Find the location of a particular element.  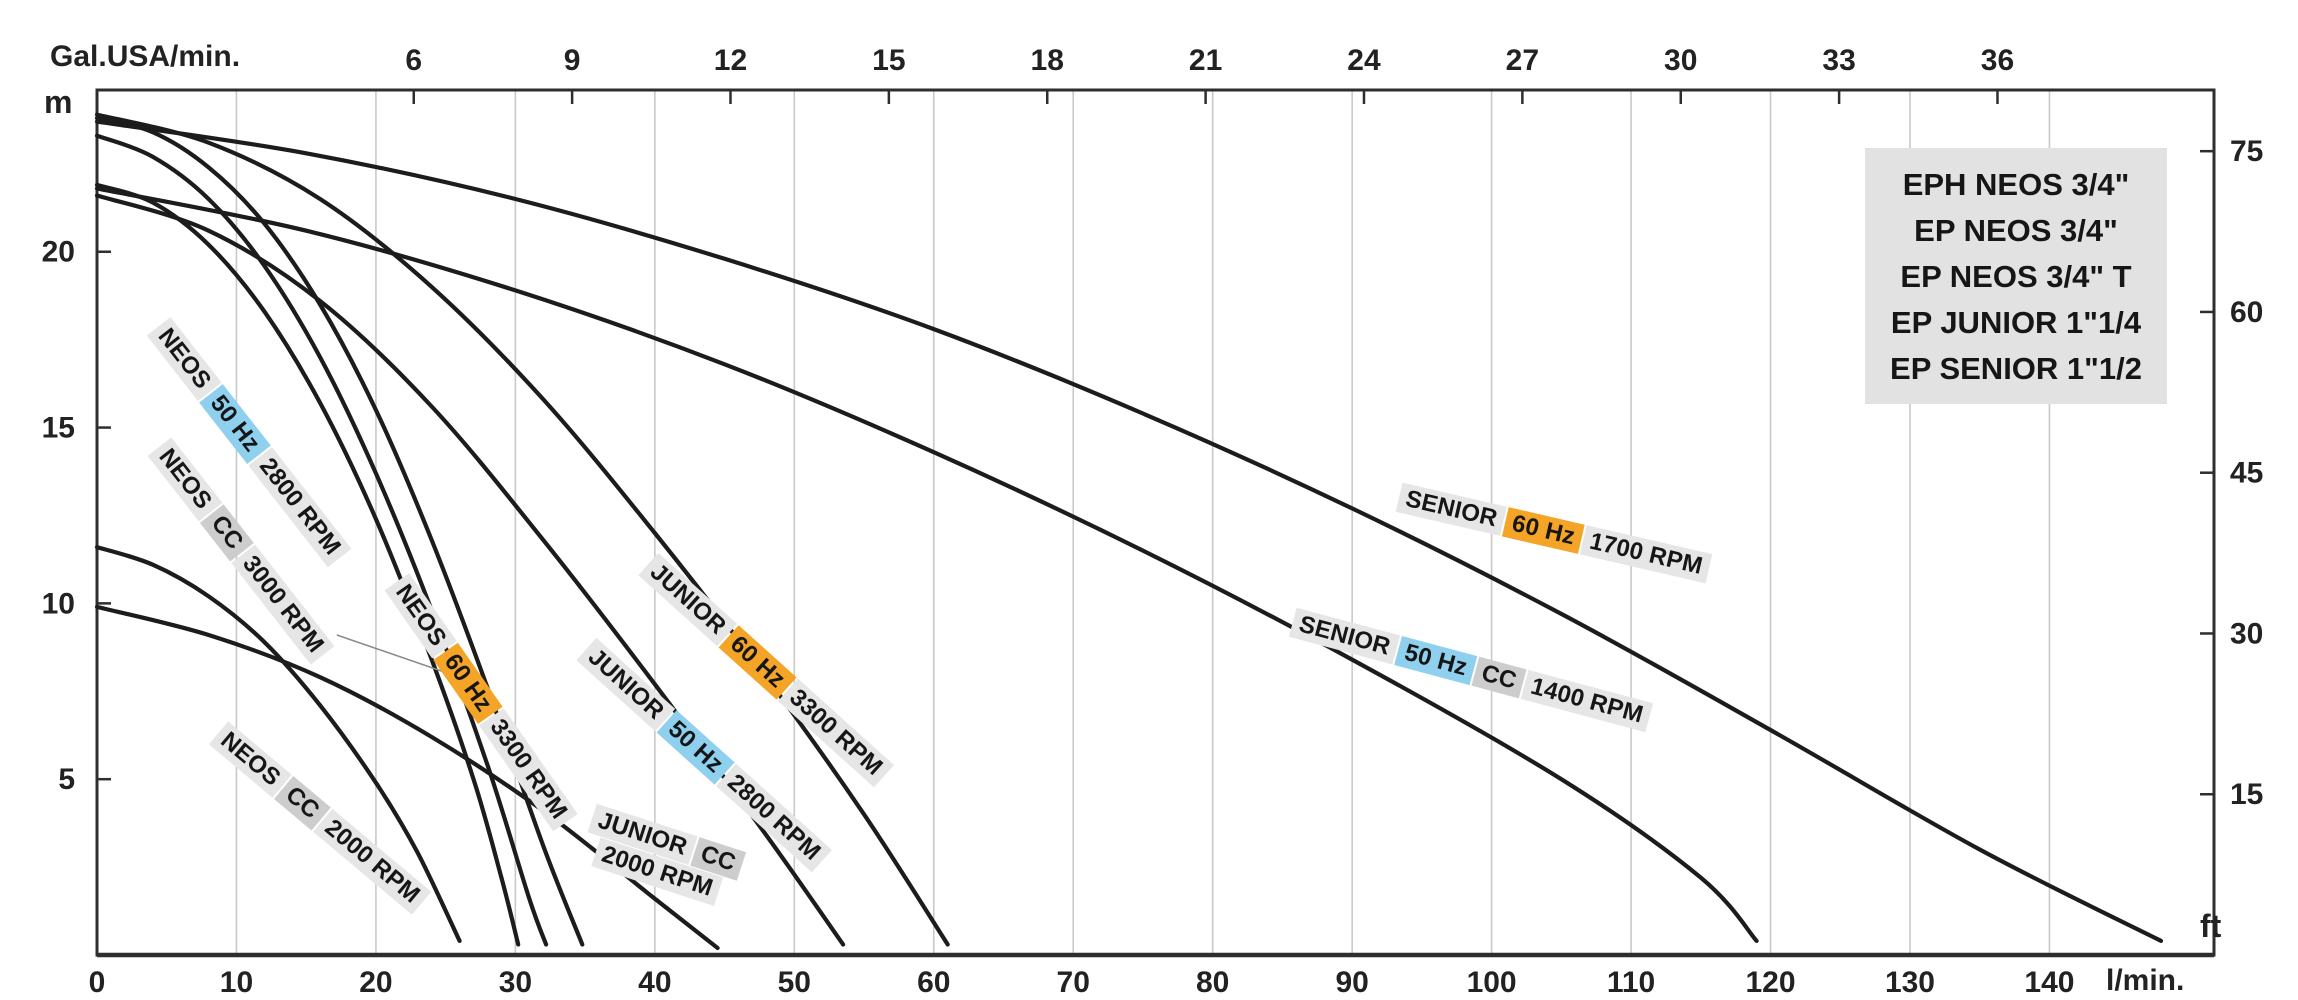

left-tick-label: 20 is located at coordinates (58, 252).